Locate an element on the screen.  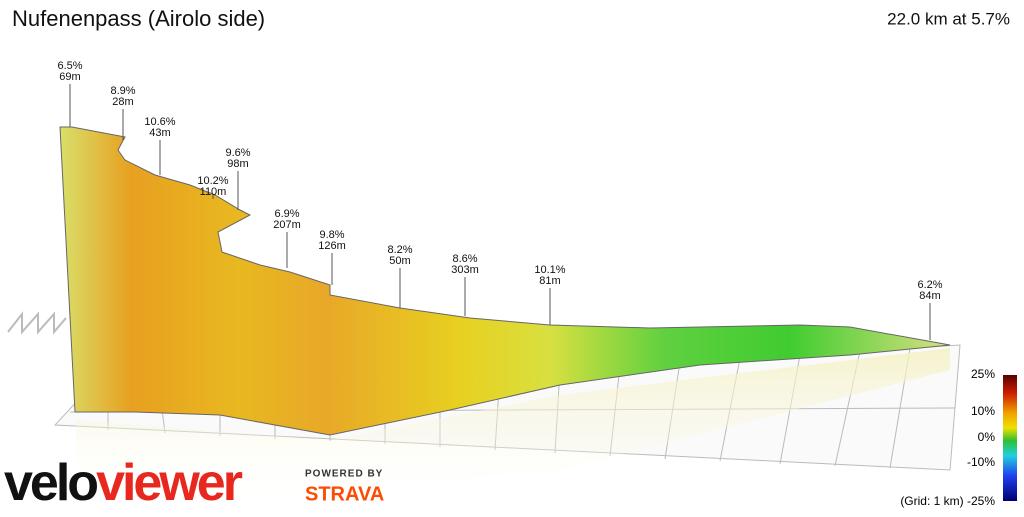
wall-arrows is located at coordinates (37, 323).